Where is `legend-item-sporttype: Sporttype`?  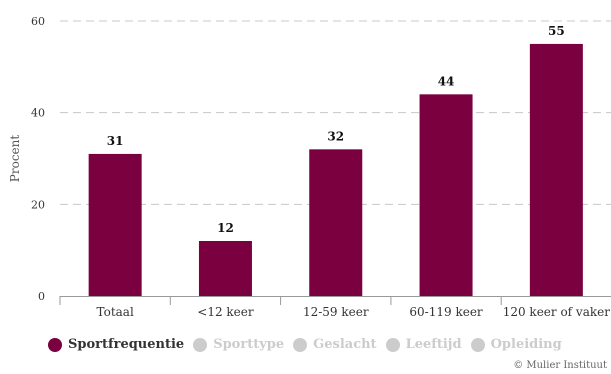 legend-item-sporttype: Sporttype is located at coordinates (238, 344).